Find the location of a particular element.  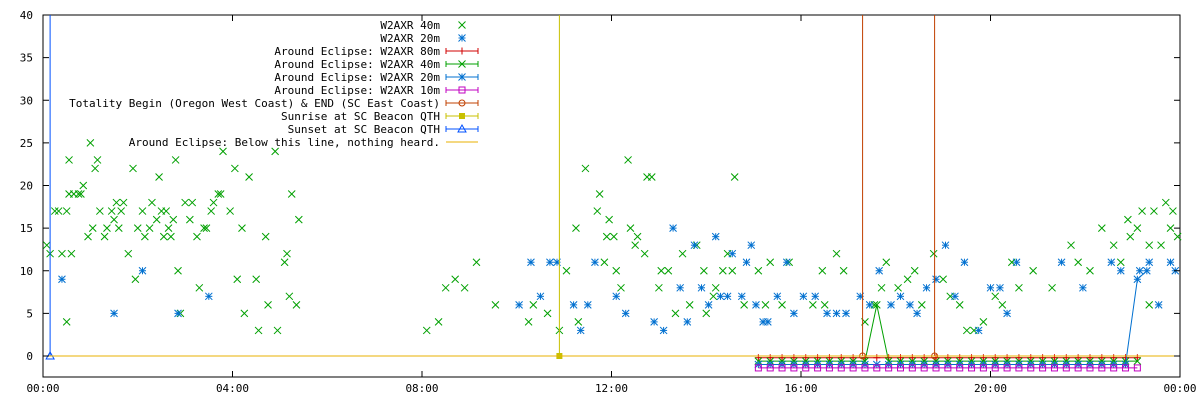

legend-entry: Around Eclipse: W2AXR 10m is located at coordinates (376, 90).